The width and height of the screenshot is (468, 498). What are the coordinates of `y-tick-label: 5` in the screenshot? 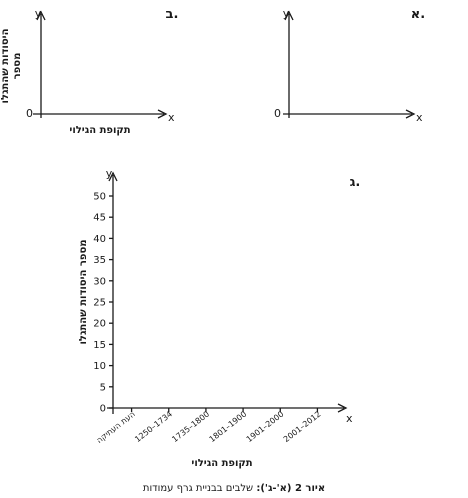 It's located at (103, 387).